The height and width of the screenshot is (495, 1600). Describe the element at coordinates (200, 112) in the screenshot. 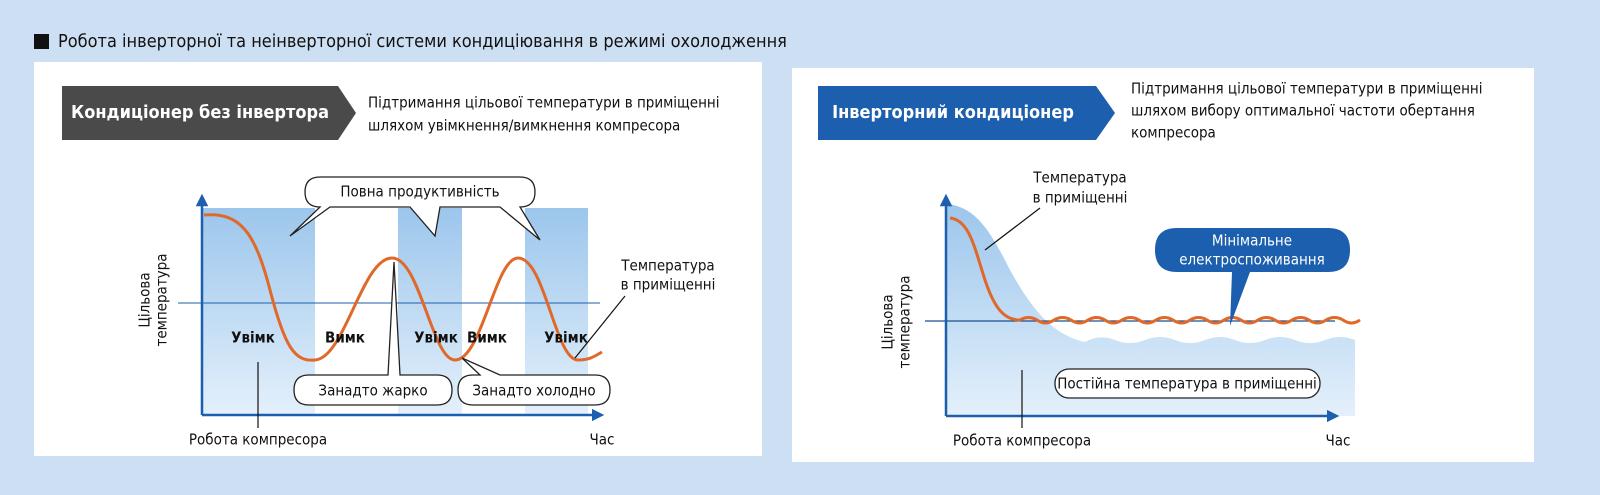

I see `badge-text: Кондиціонер без інвертора` at that location.